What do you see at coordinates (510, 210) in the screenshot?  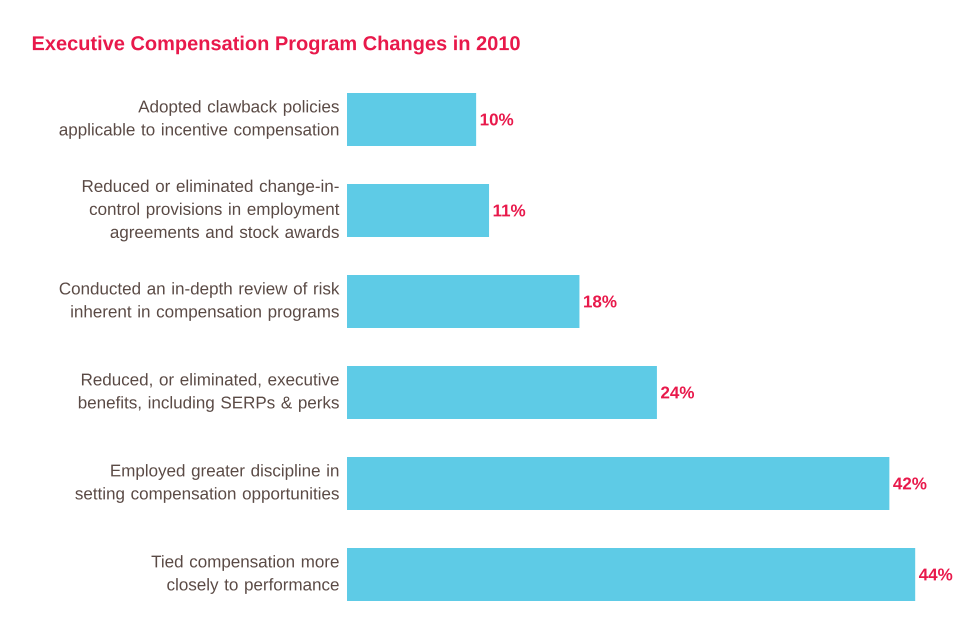 I see `data-label: 11%` at bounding box center [510, 210].